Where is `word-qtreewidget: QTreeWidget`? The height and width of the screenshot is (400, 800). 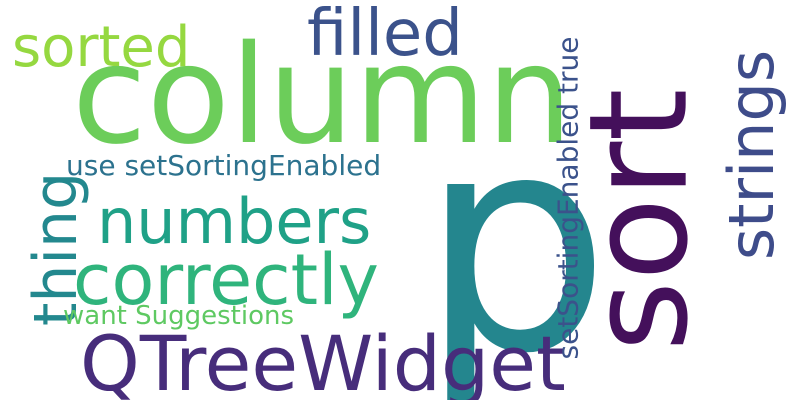
word-qtreewidget: QTreeWidget is located at coordinates (323, 359).